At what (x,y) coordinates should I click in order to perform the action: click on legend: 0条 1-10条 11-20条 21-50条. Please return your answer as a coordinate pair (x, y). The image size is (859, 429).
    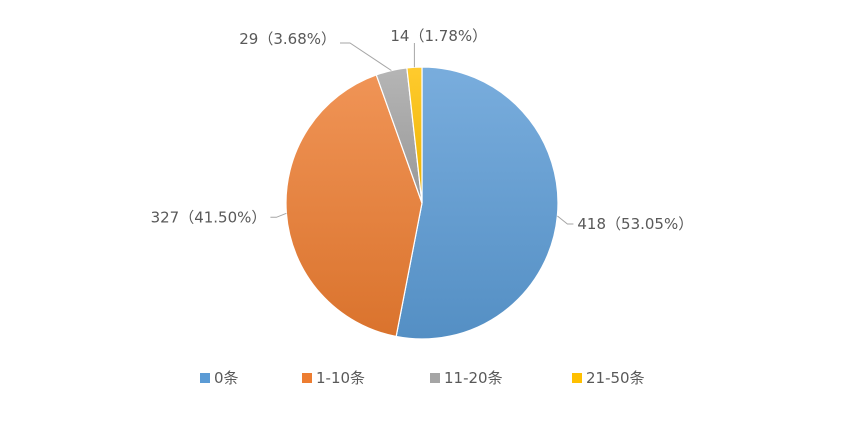
    Looking at the image, I should click on (422, 378).